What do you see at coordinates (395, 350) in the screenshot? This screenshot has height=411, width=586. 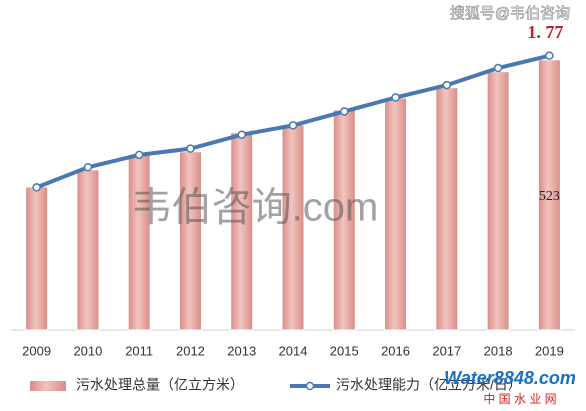 I see `x-tick-label: 2016` at bounding box center [395, 350].